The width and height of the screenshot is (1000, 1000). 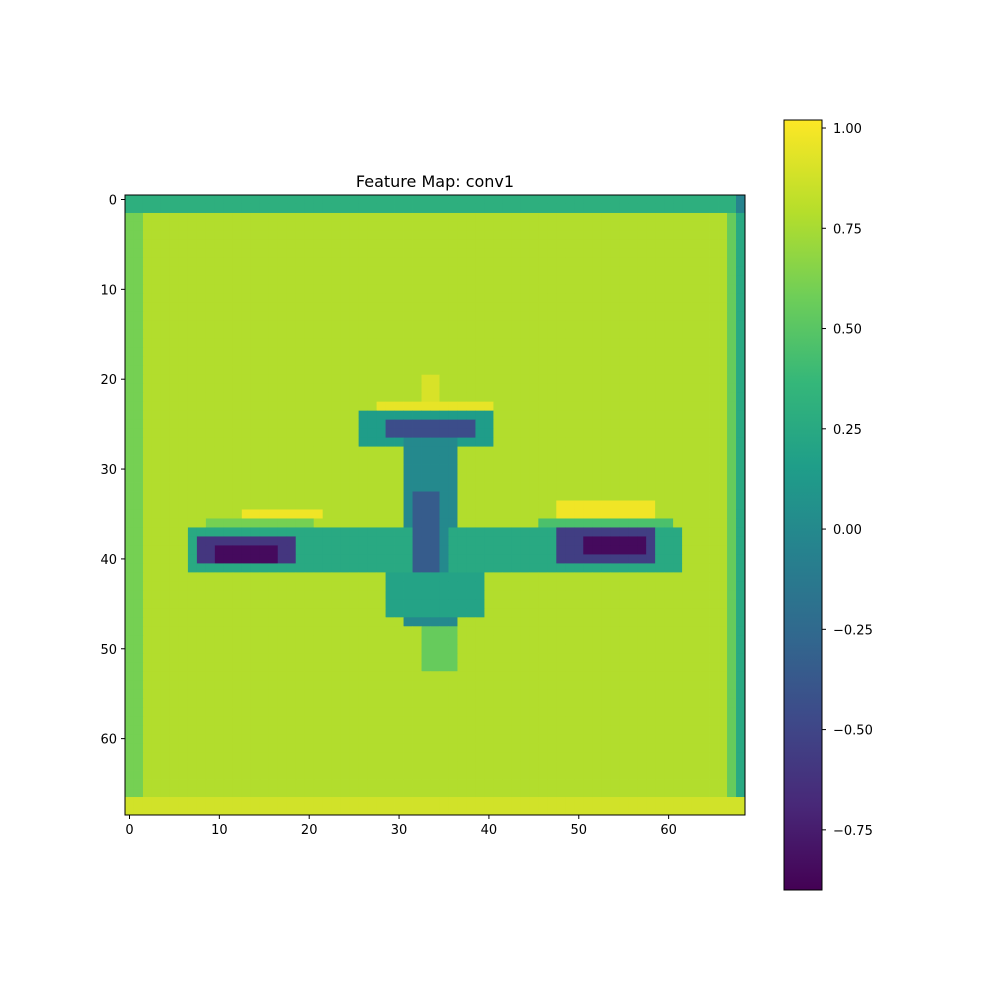 What do you see at coordinates (847, 530) in the screenshot?
I see `colorbar-tick-label: 0.00` at bounding box center [847, 530].